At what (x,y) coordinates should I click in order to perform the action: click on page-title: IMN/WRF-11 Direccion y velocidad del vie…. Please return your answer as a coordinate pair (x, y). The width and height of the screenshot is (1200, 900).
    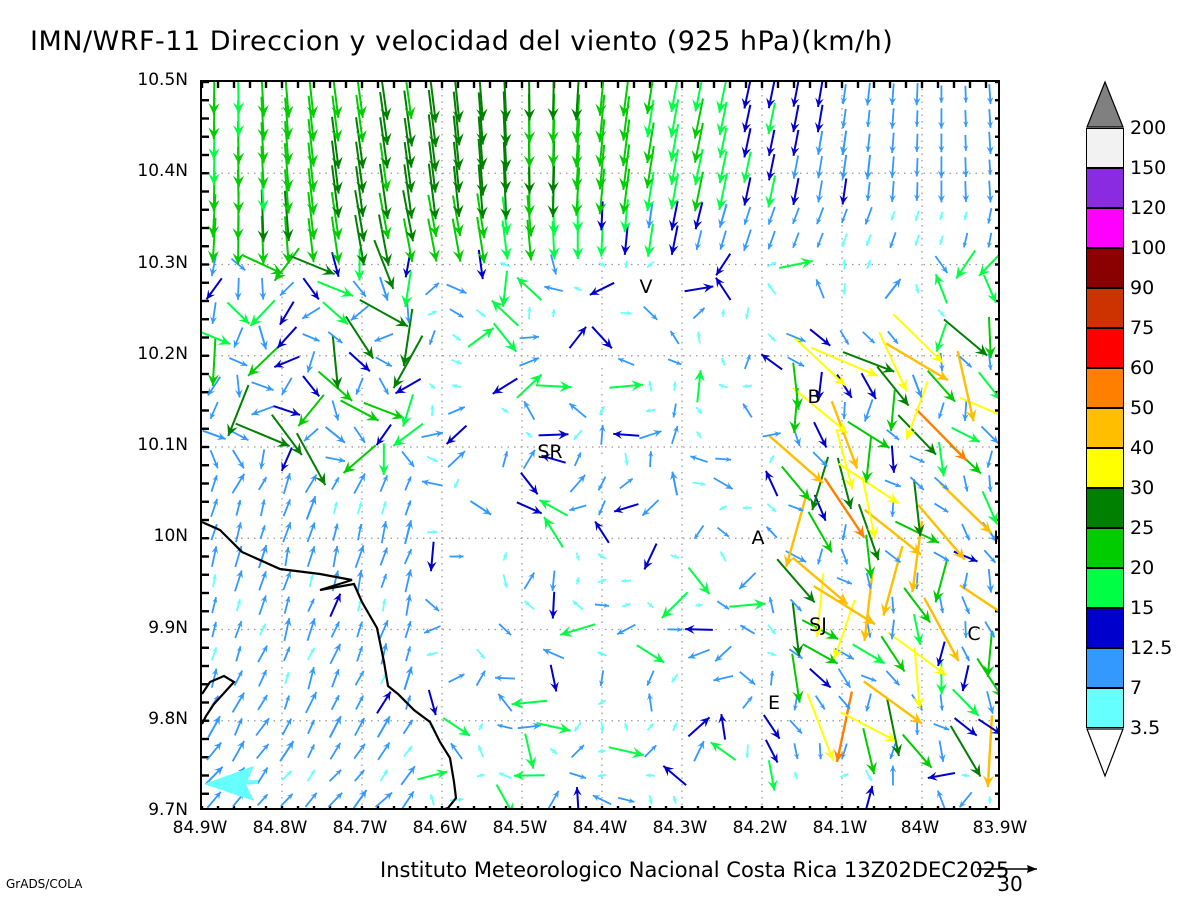
    Looking at the image, I should click on (462, 41).